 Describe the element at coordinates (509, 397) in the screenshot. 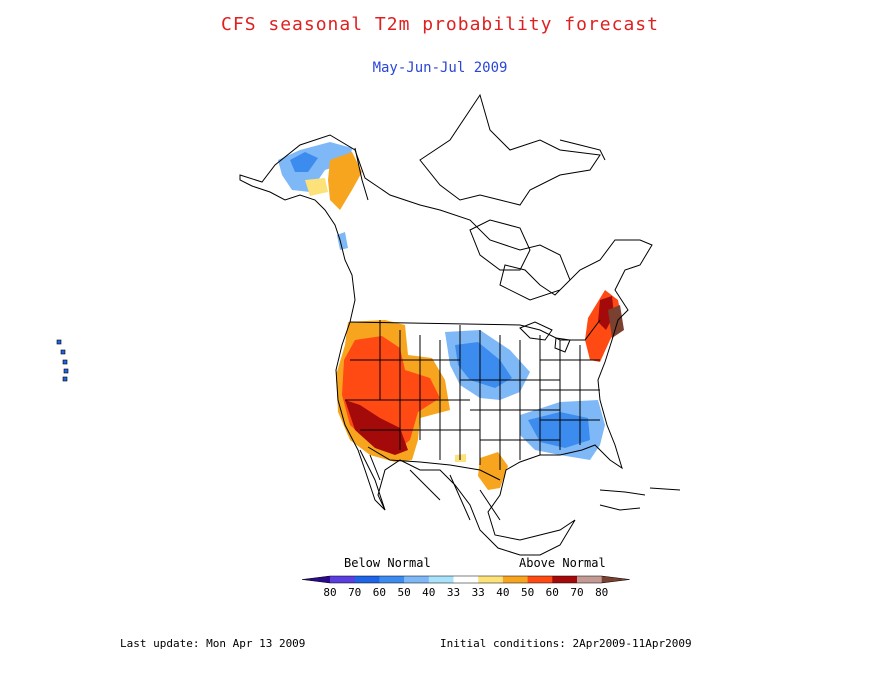

I see `us-state-lines-central` at that location.